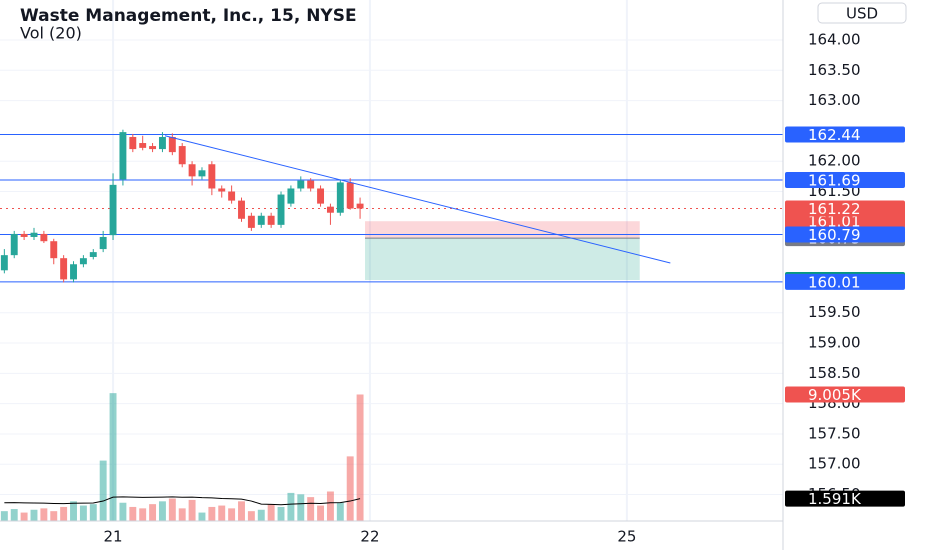 The height and width of the screenshot is (550, 932). I want to click on x-tick-label: 25, so click(626, 537).